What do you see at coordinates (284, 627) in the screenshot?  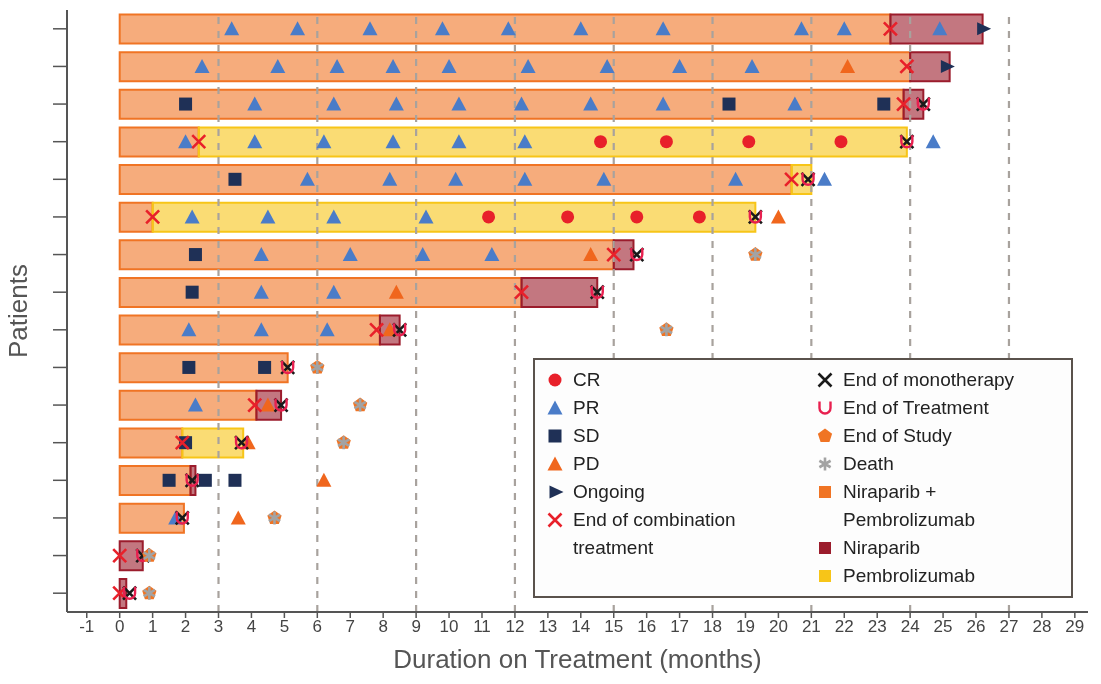 I see `x-tick-label: 5` at bounding box center [284, 627].